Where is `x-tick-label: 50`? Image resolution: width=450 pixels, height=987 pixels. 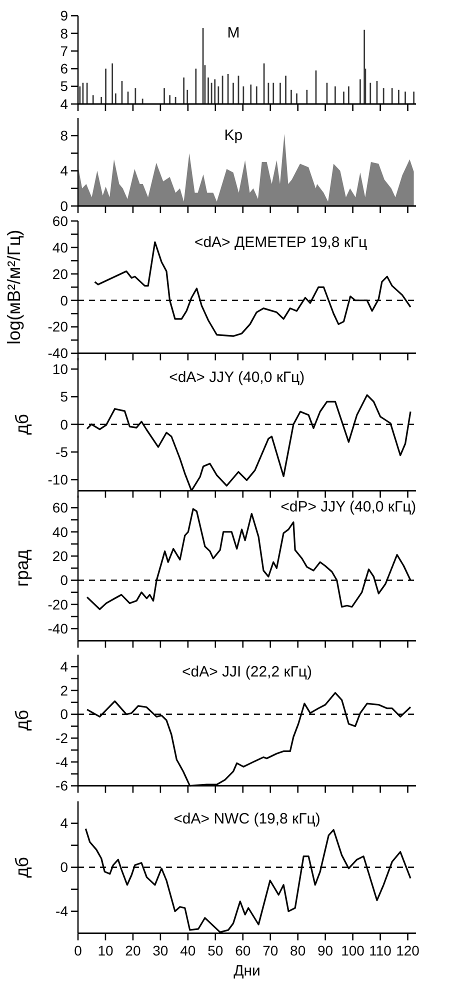 x-tick-label: 50 is located at coordinates (216, 950).